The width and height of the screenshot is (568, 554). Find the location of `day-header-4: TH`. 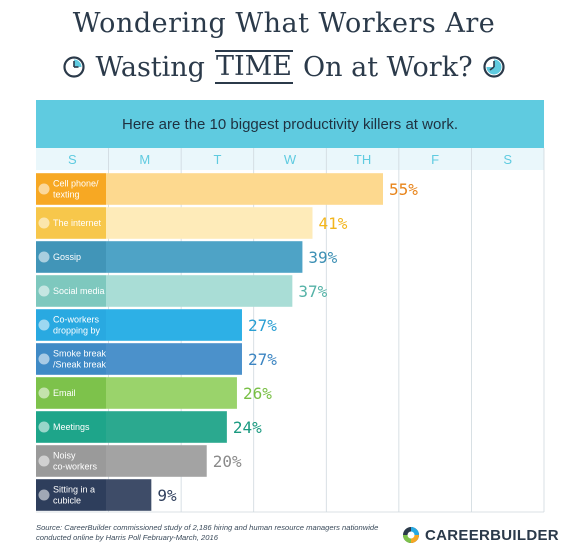

day-header-4: TH is located at coordinates (362, 159).